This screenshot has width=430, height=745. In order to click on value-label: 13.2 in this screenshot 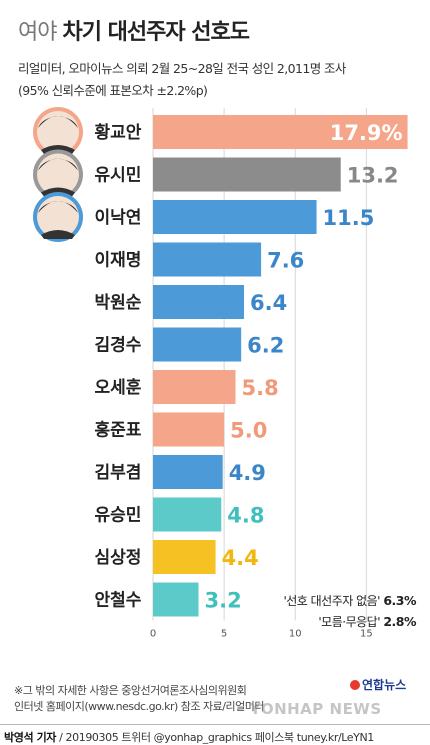, I will do `click(373, 176)`.